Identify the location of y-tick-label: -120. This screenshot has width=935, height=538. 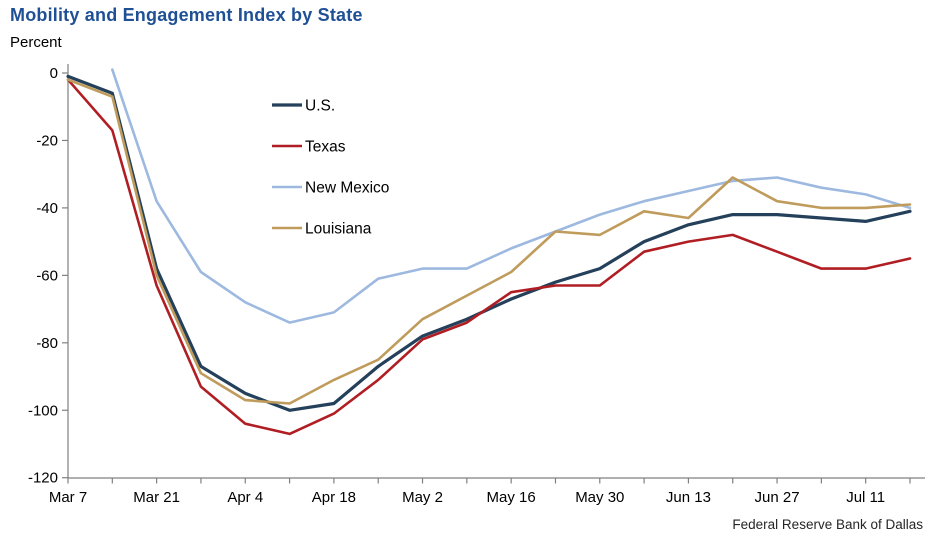
(43, 478).